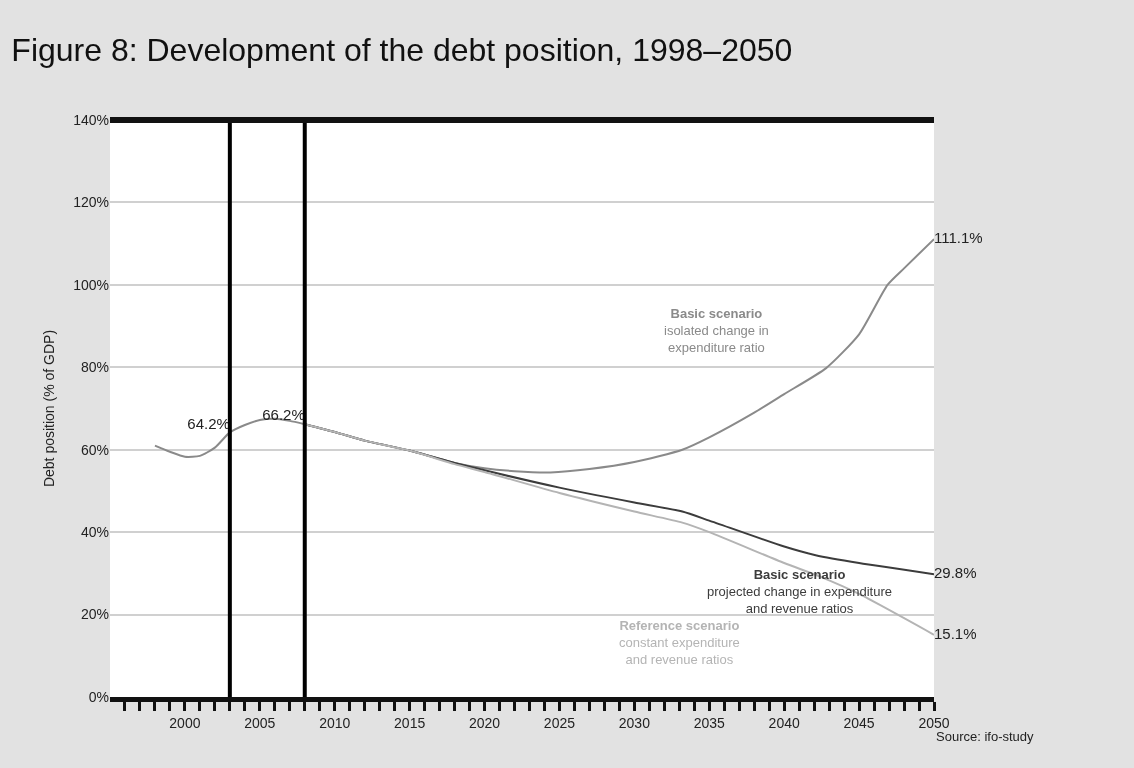 This screenshot has height=768, width=1134. What do you see at coordinates (260, 722) in the screenshot?
I see `x-tick-label: 2005` at bounding box center [260, 722].